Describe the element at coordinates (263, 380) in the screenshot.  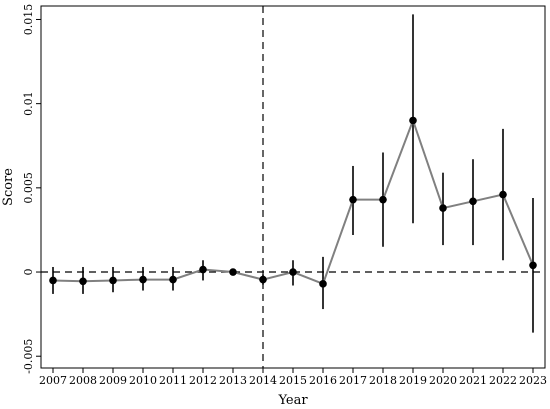
I see `x-tick-label: 2014` at that location.